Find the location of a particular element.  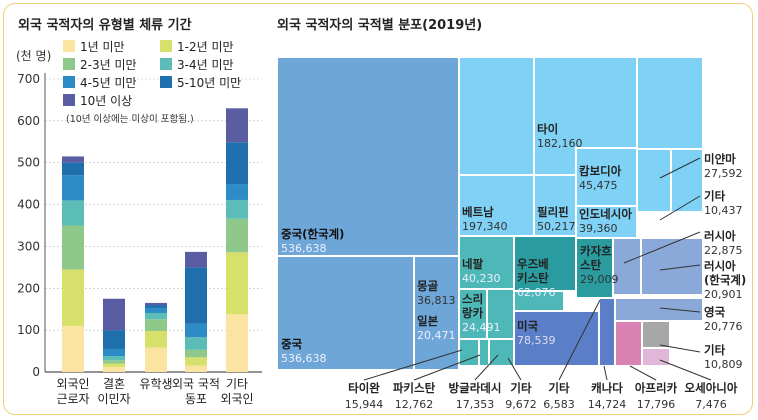

y-tick-label: 100 is located at coordinates (28, 330).